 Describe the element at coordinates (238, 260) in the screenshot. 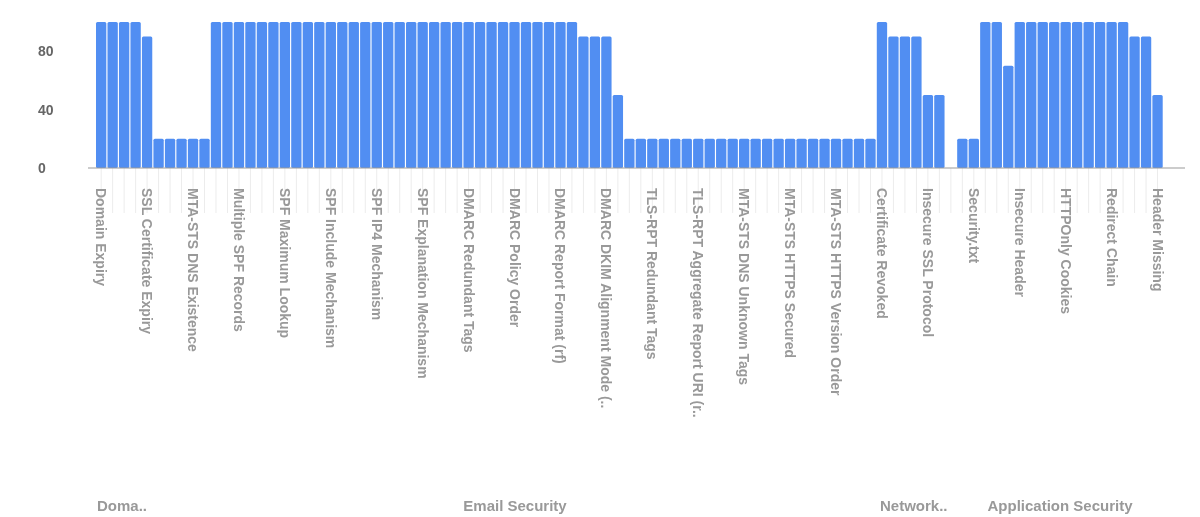

I see `x-tick-label: Multiple SPF Records` at that location.